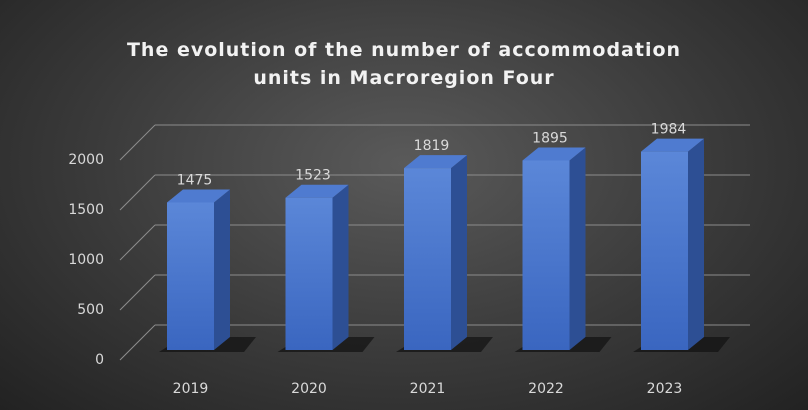 This screenshot has width=808, height=410. I want to click on y-tick-label: 2000, so click(86, 160).